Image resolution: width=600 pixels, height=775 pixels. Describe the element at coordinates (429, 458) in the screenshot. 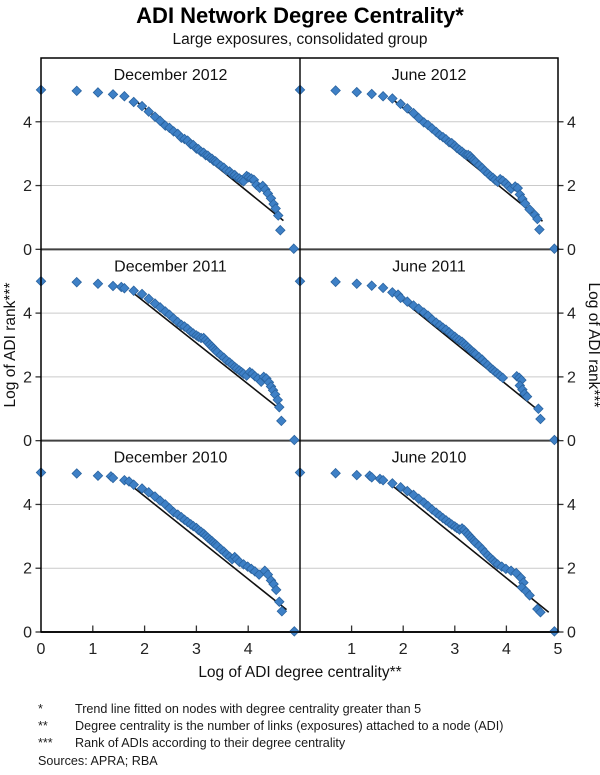

I see `panel-title: June 2010` at that location.